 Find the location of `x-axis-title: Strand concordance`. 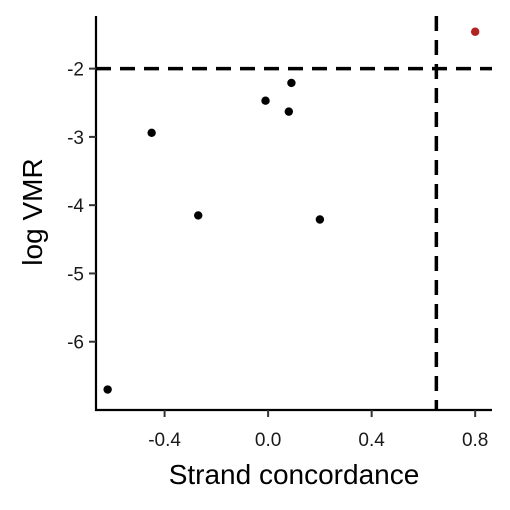

x-axis-title: Strand concordance is located at coordinates (294, 474).